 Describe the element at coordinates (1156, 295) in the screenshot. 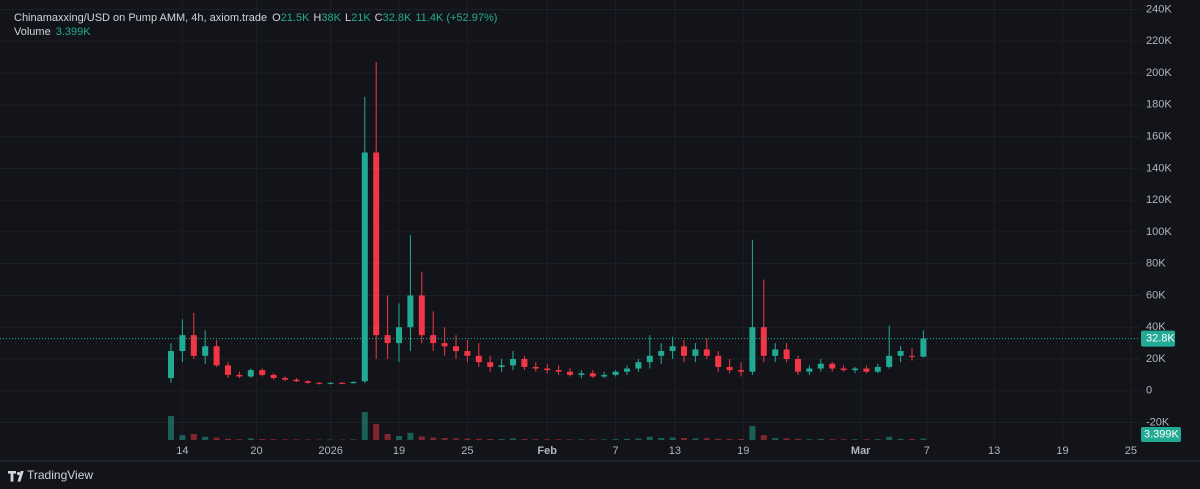

I see `y-tick-label: 60K` at that location.